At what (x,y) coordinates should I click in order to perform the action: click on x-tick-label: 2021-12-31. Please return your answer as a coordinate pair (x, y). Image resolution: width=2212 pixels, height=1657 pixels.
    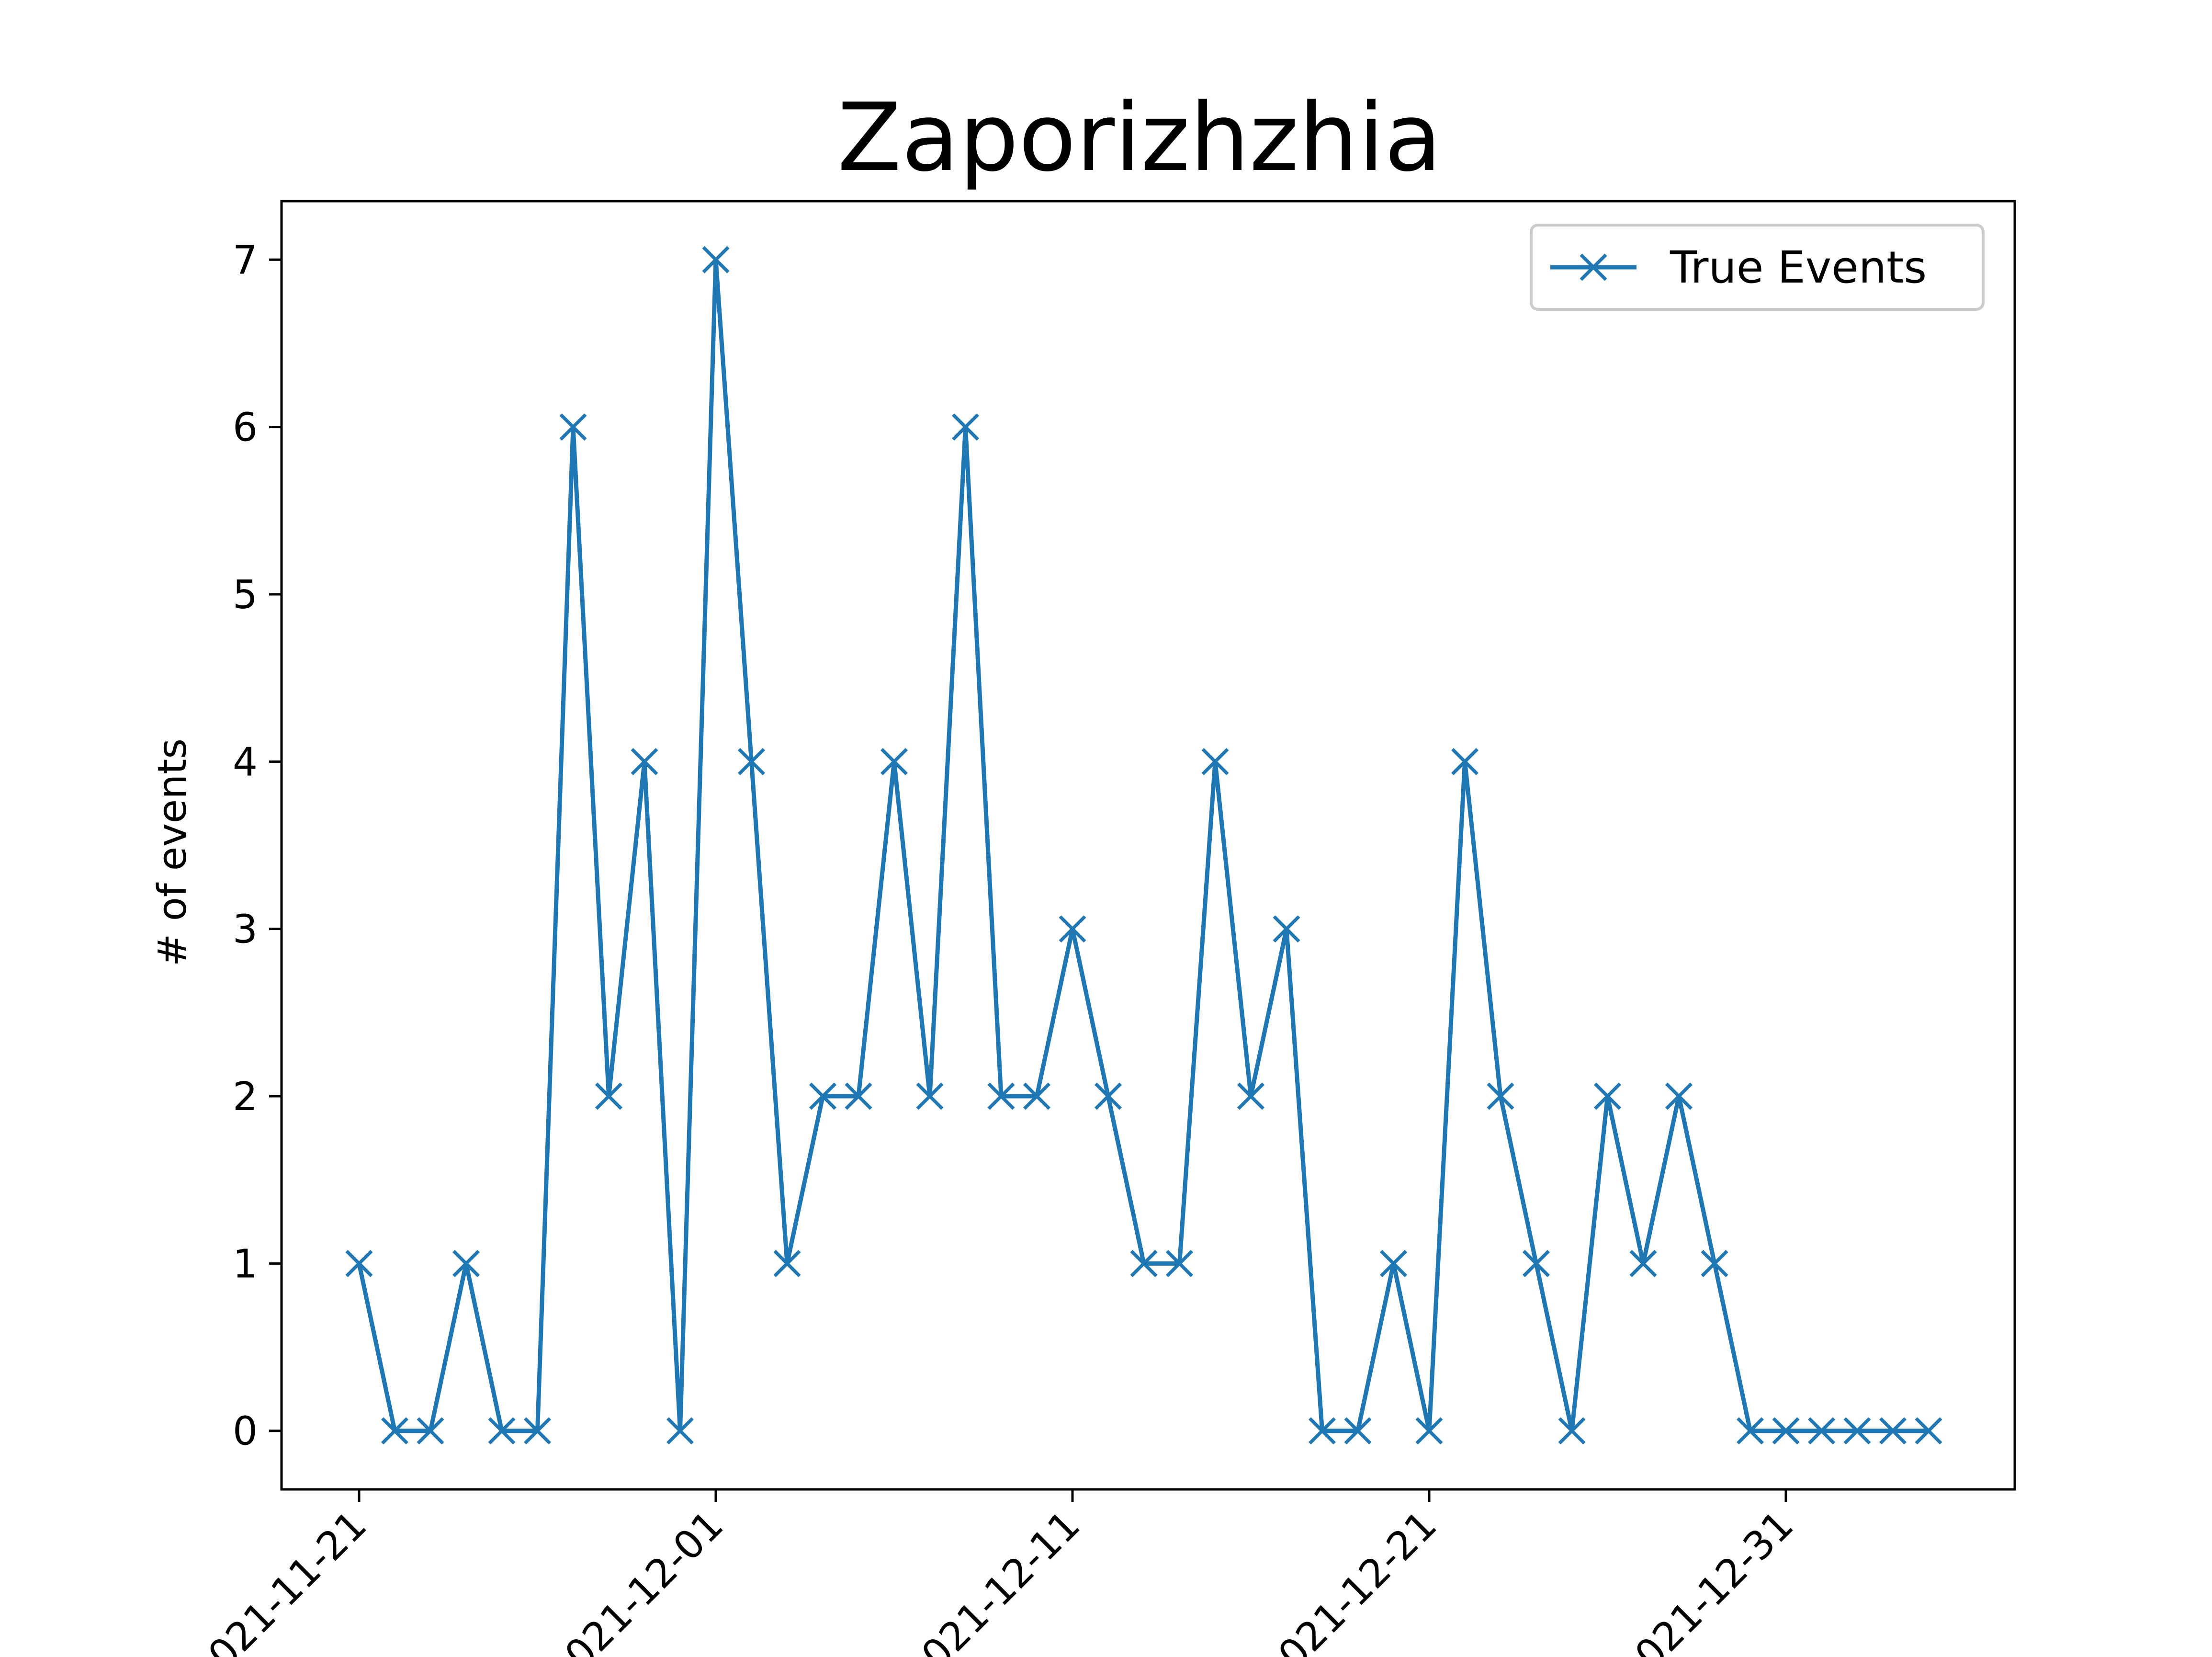
    Looking at the image, I should click on (1705, 1579).